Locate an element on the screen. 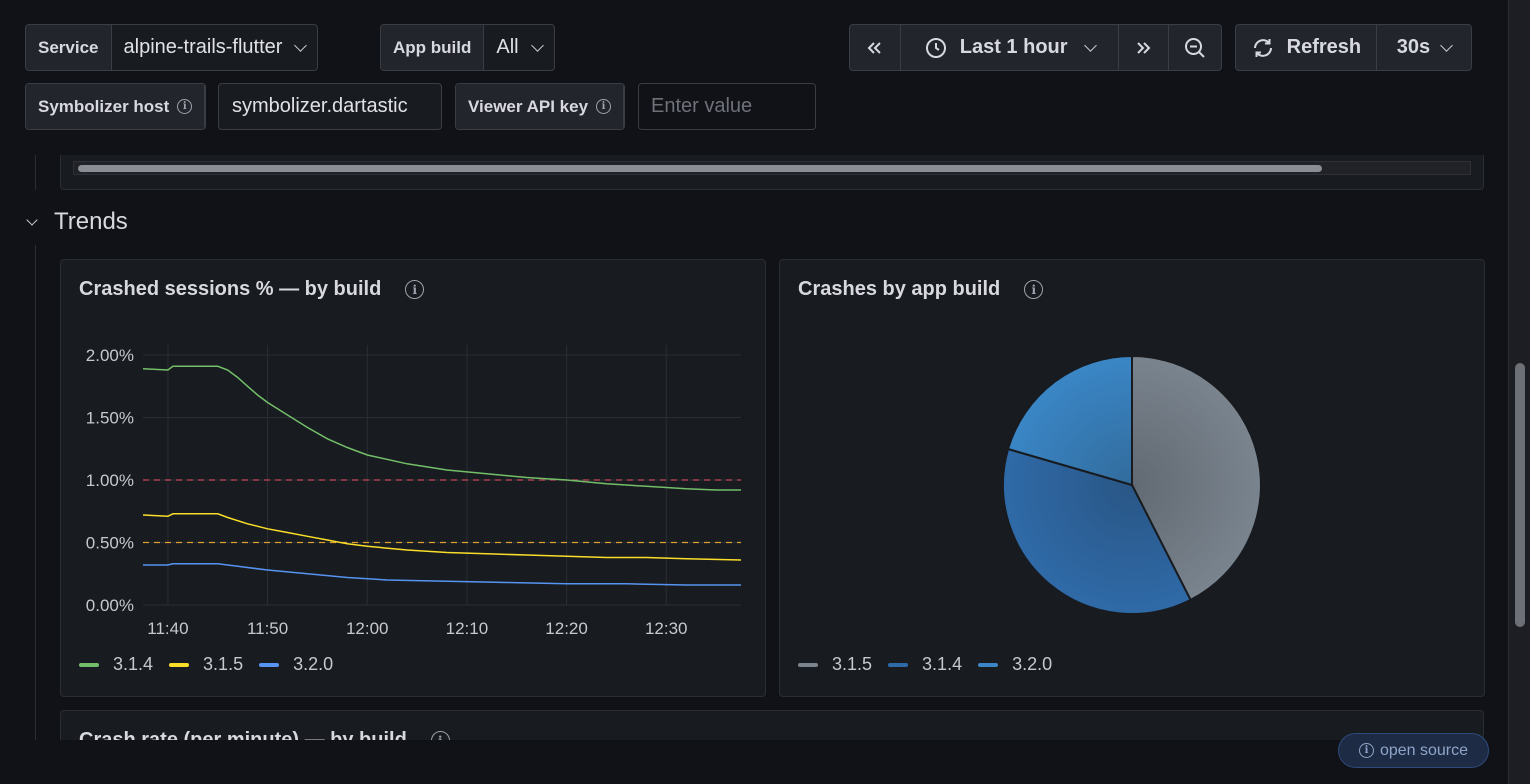  time-range-picker: Last 1 hour is located at coordinates (1010, 47).